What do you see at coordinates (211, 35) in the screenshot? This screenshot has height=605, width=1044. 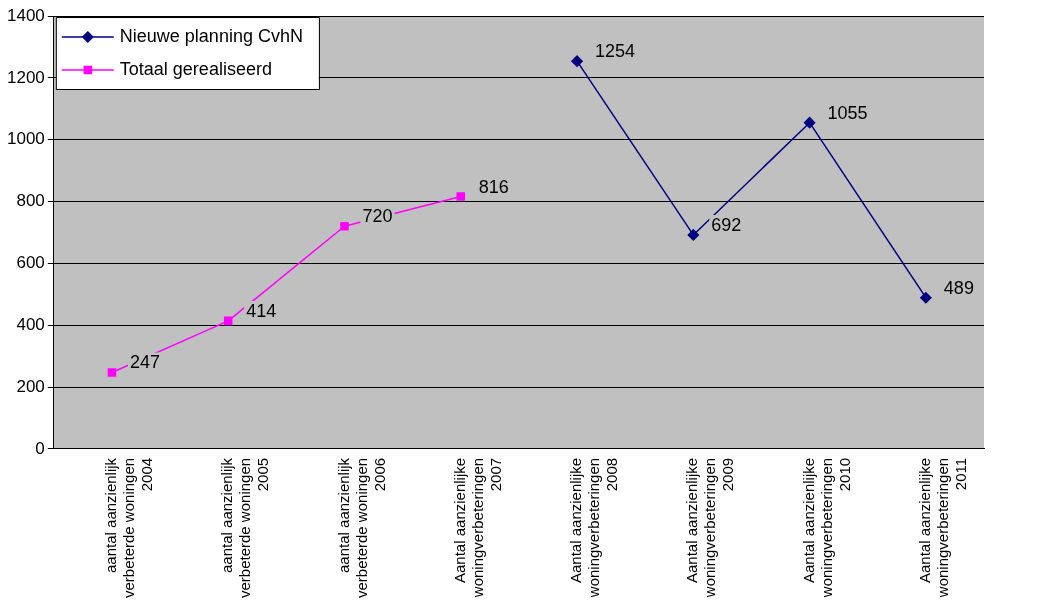 I see `legend-label: Nieuwe planning CvhN` at bounding box center [211, 35].